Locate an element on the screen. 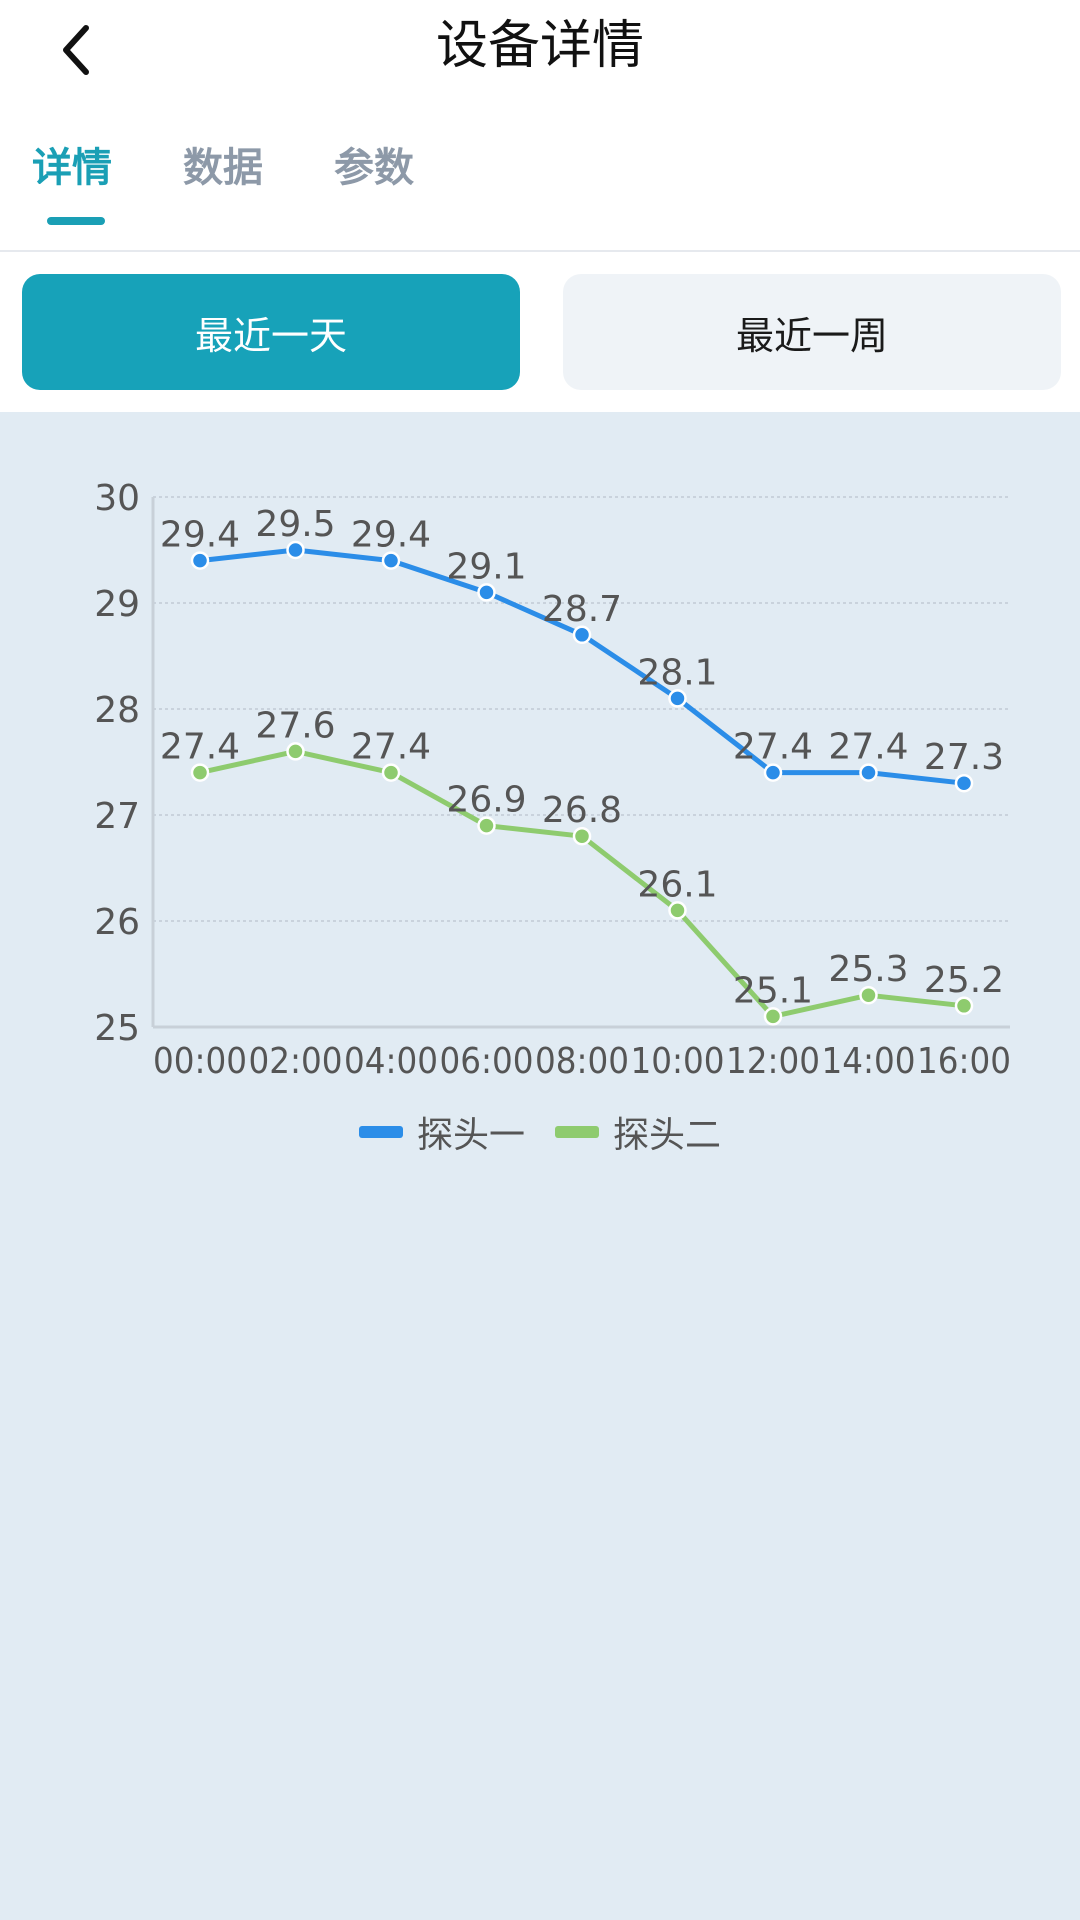 This screenshot has height=1920, width=1080. last-day-button: 最近一天 is located at coordinates (271, 332).